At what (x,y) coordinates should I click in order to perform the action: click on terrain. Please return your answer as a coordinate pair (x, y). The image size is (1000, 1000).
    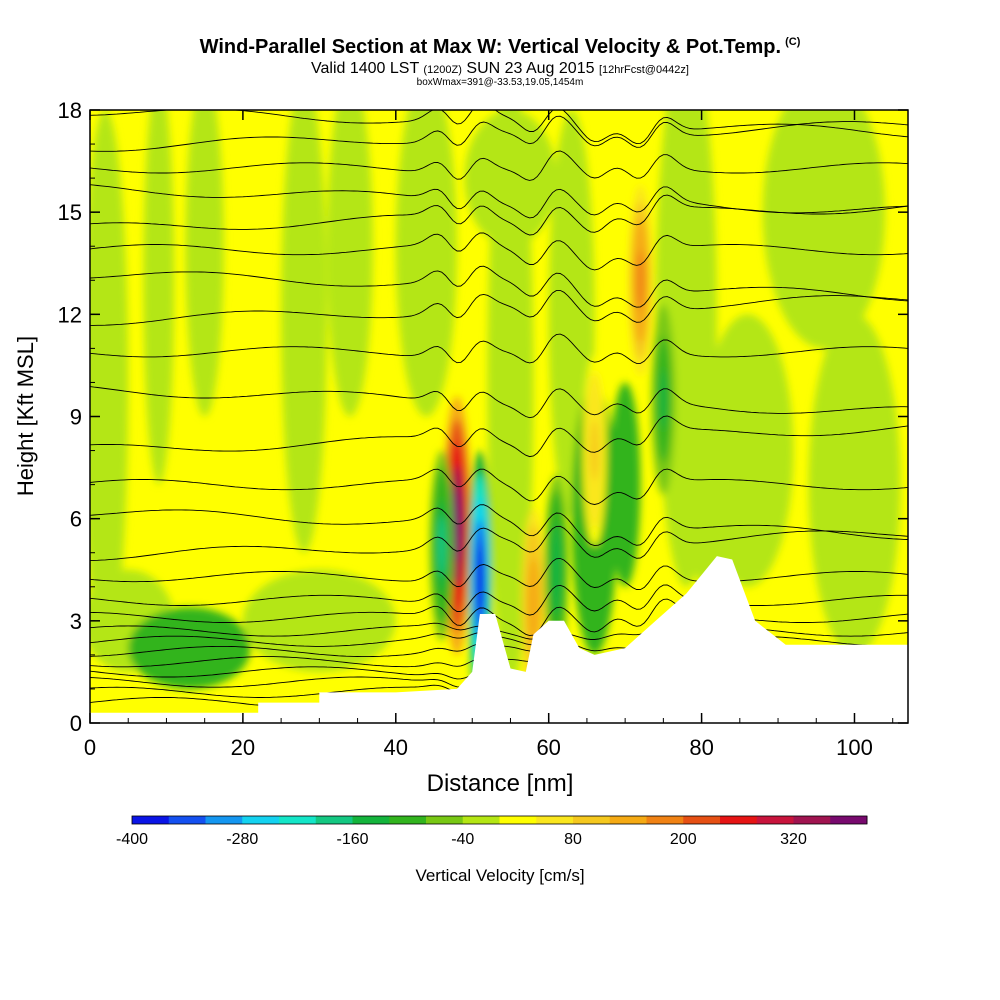
    Looking at the image, I should click on (499, 639).